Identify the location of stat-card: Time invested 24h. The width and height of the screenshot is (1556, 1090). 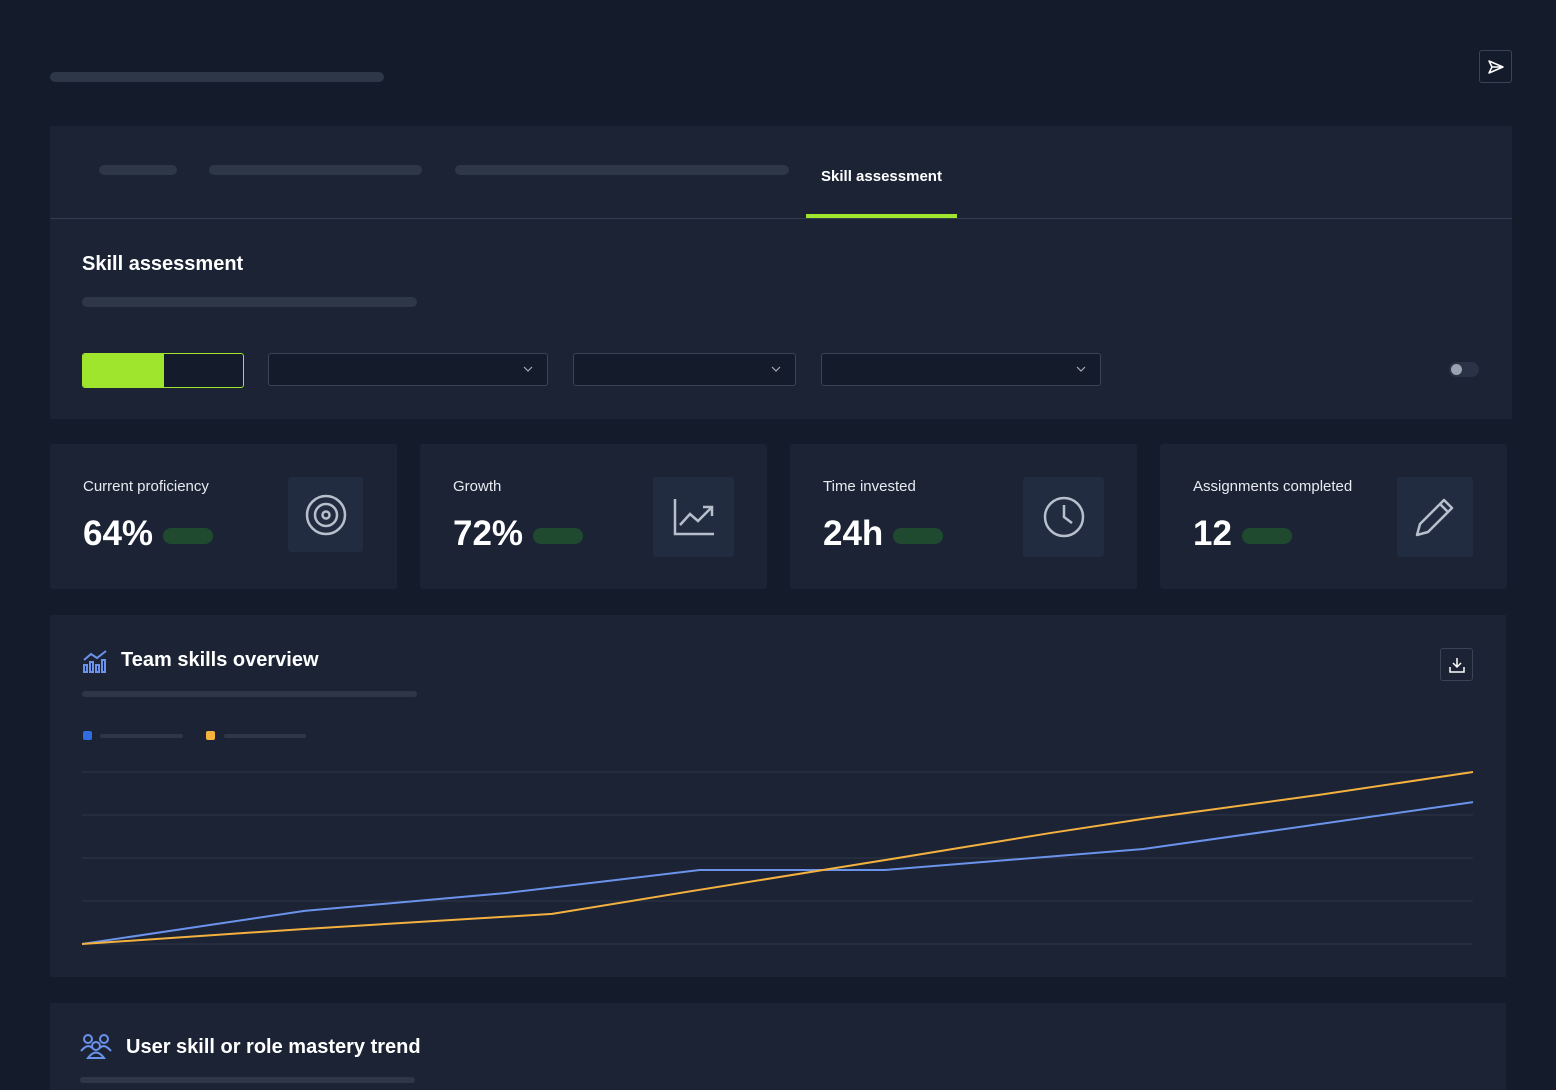
(963, 516).